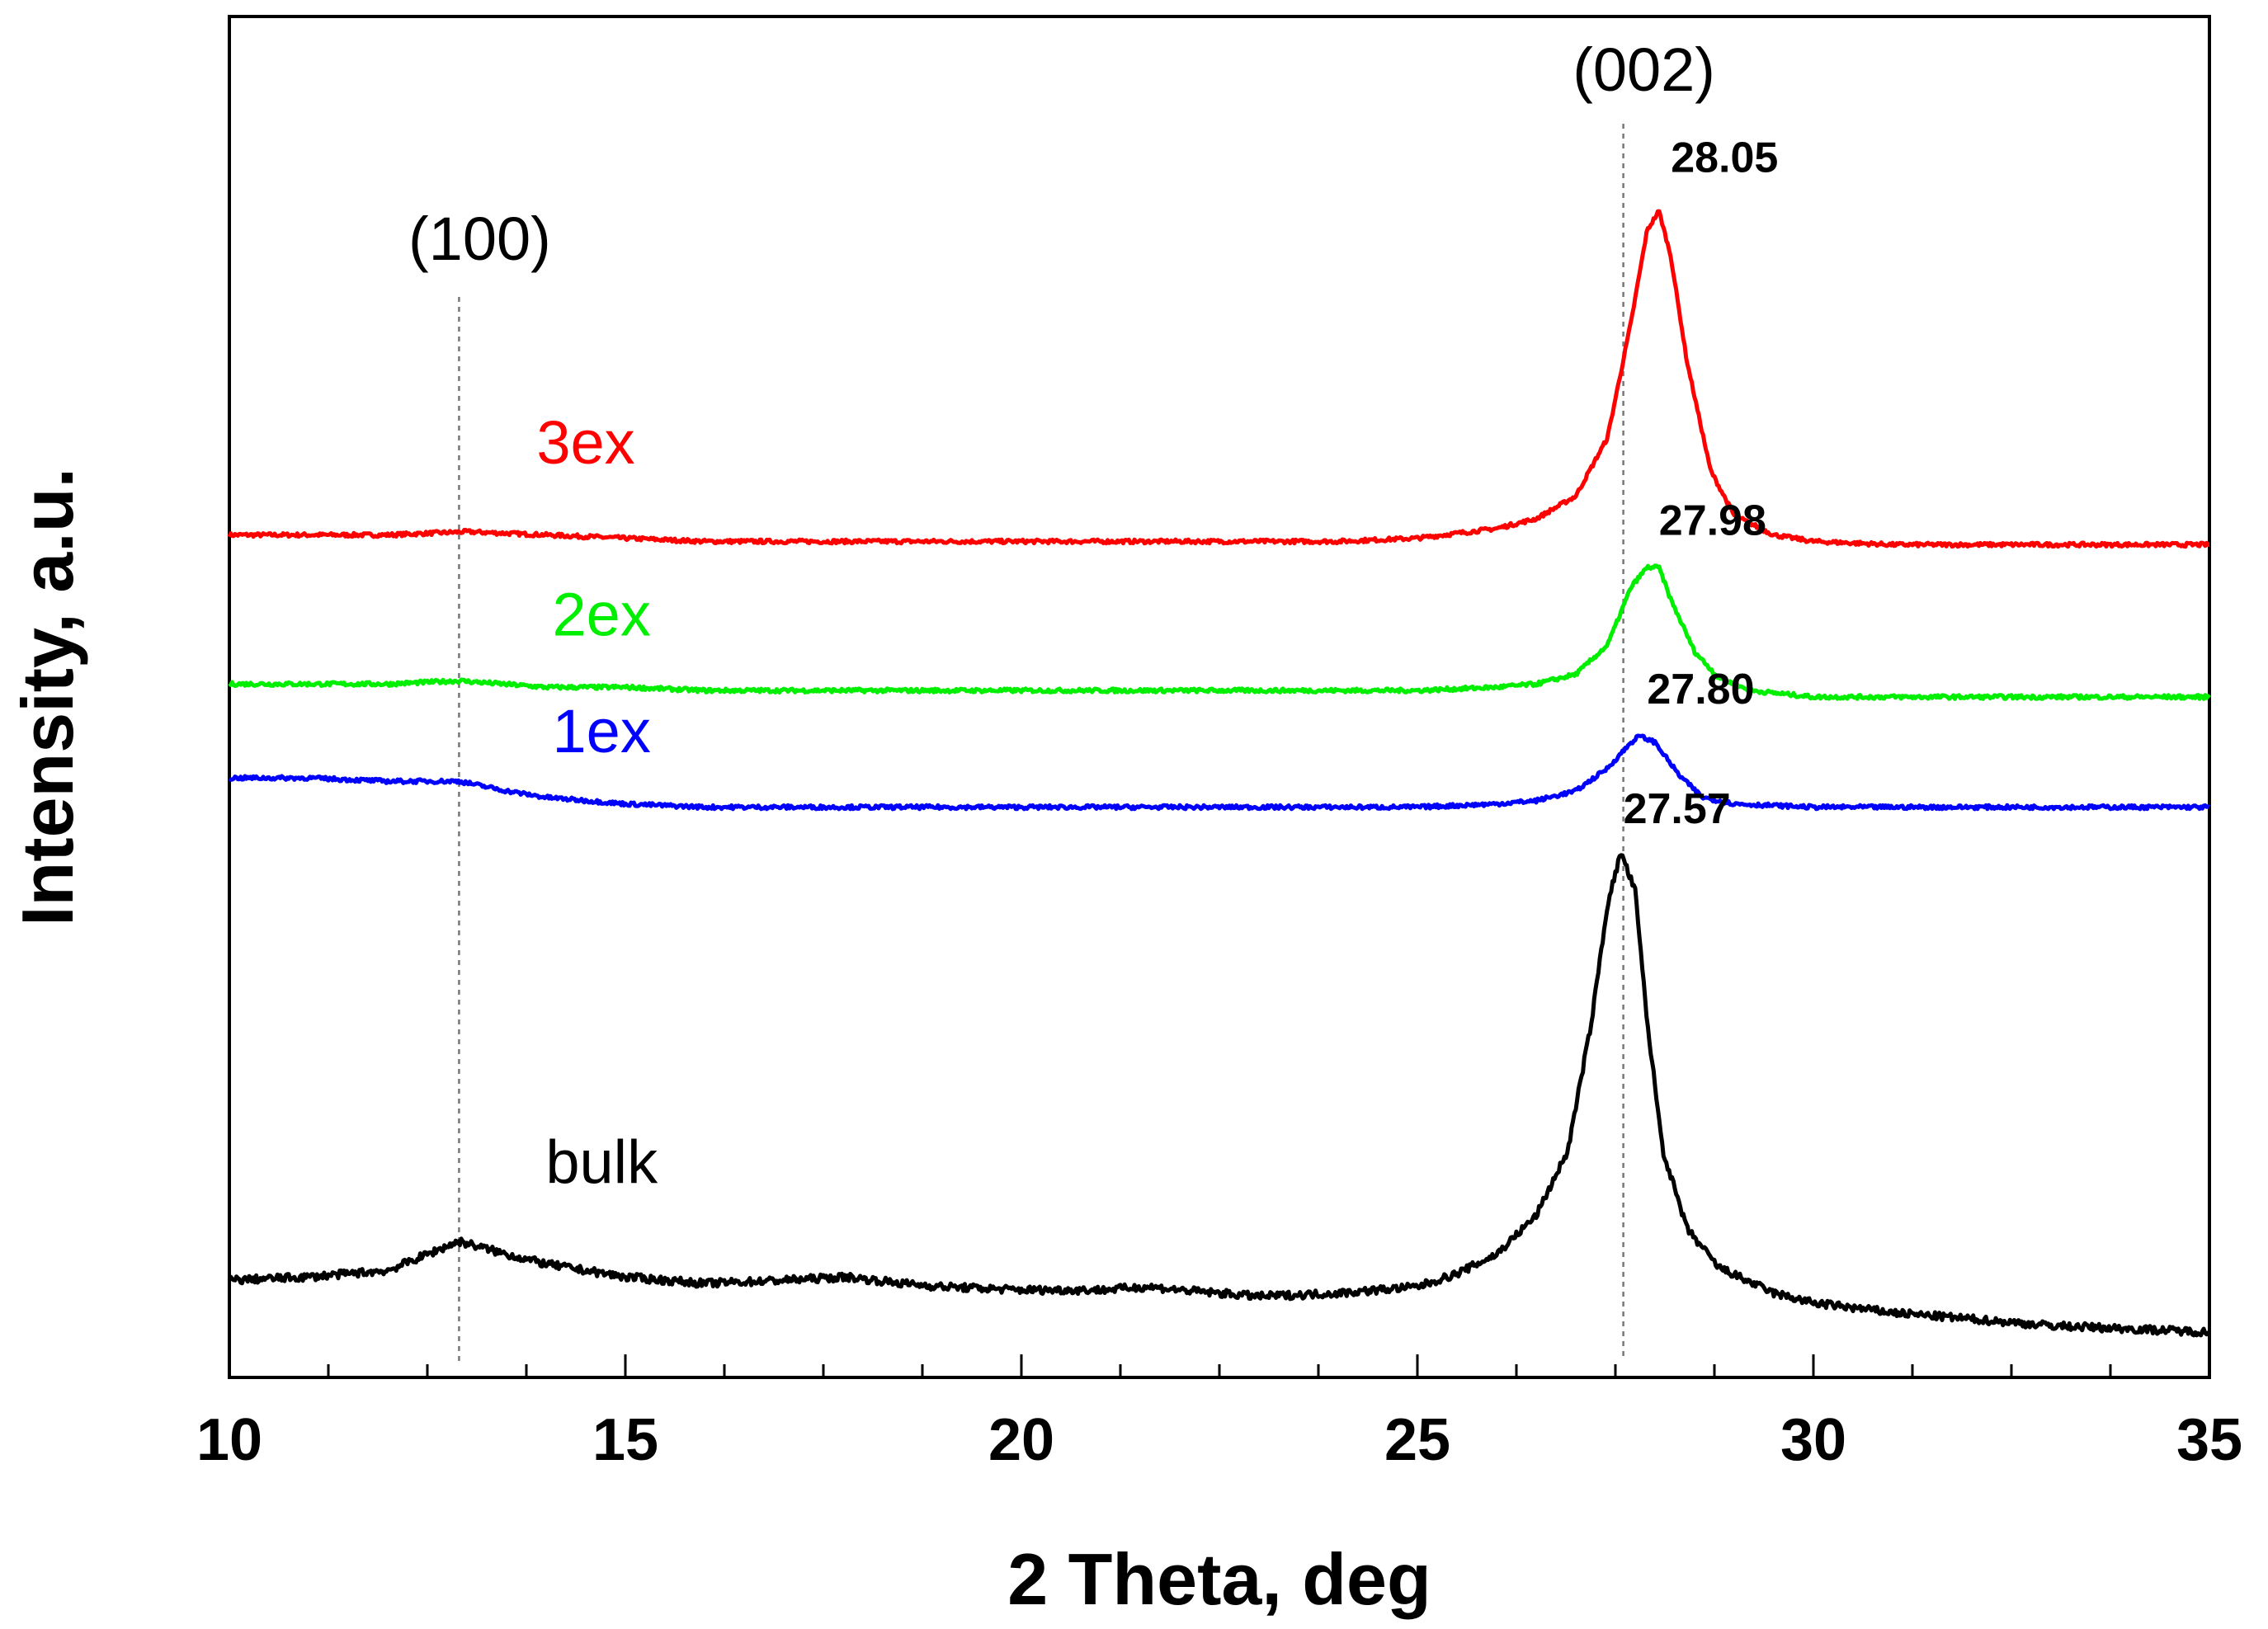 This screenshot has width=2268, height=1629. Describe the element at coordinates (48, 697) in the screenshot. I see `y-axis-title: Intensity, a.u.` at that location.